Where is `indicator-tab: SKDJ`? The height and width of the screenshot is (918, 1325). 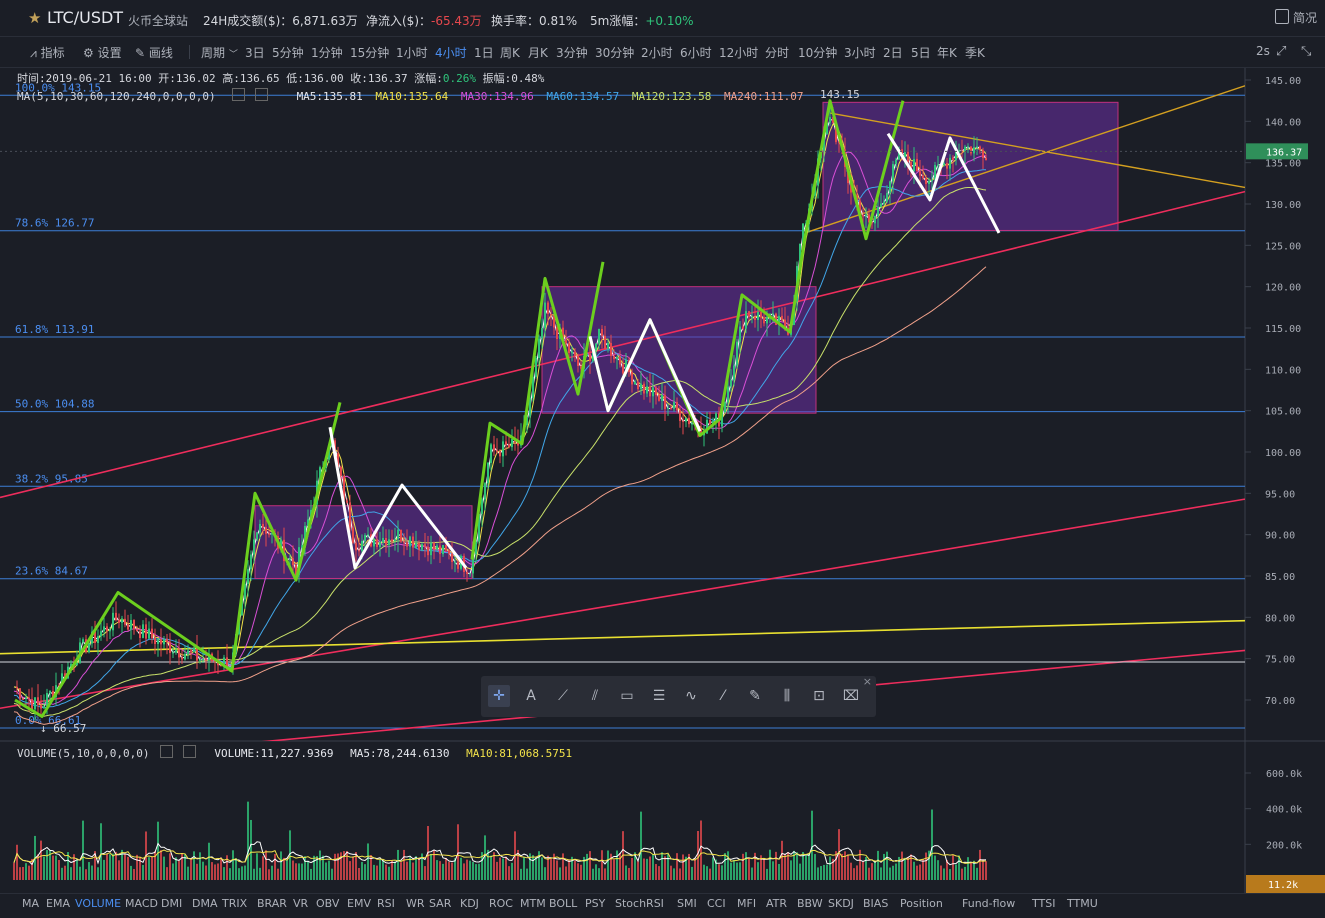
indicator-tab: SKDJ is located at coordinates (841, 903).